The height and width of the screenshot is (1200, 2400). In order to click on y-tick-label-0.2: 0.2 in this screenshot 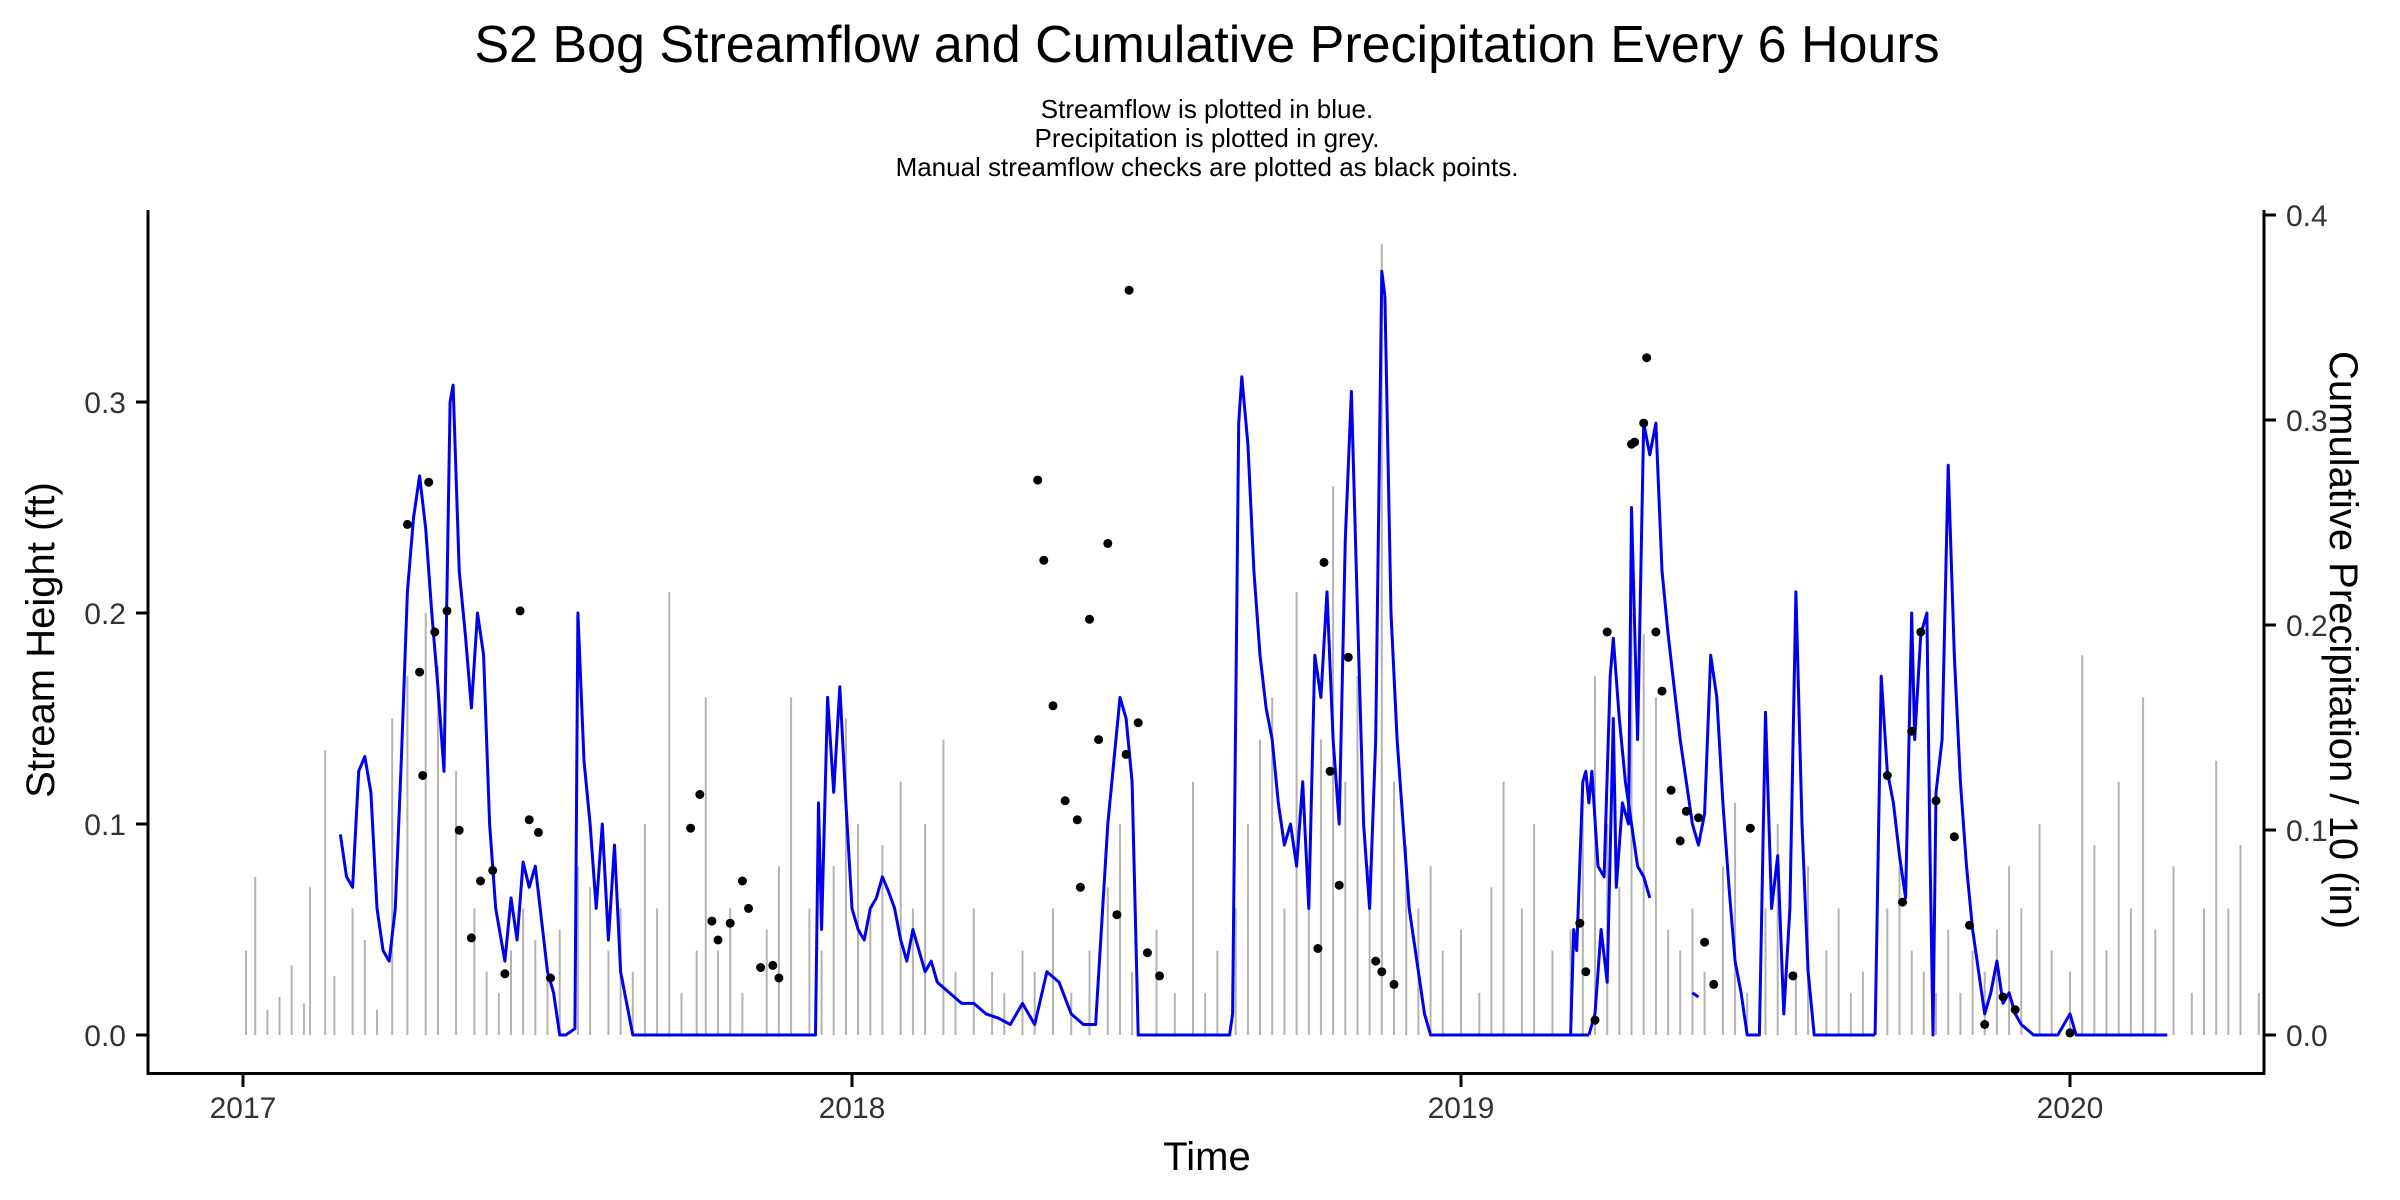, I will do `click(105, 614)`.